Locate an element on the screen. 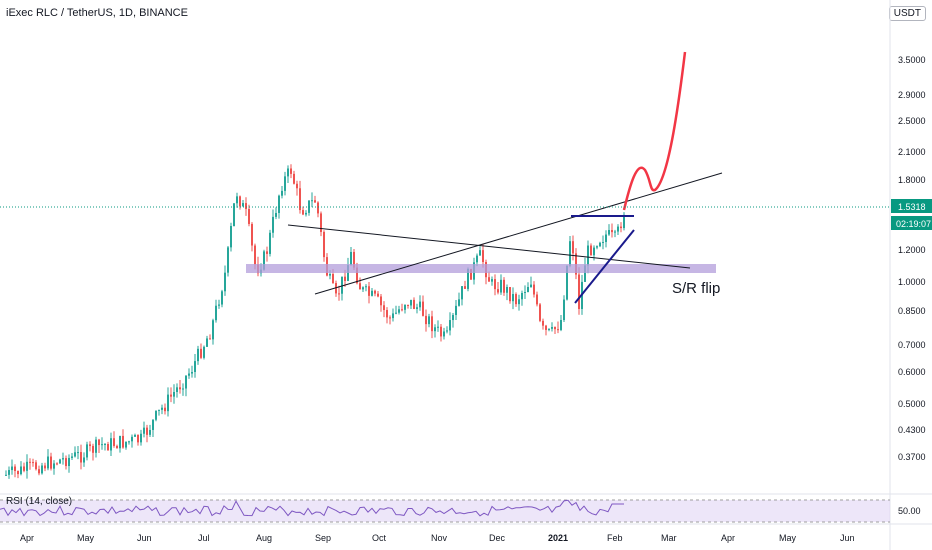 The height and width of the screenshot is (550, 932). descending-trendline is located at coordinates (489, 246).